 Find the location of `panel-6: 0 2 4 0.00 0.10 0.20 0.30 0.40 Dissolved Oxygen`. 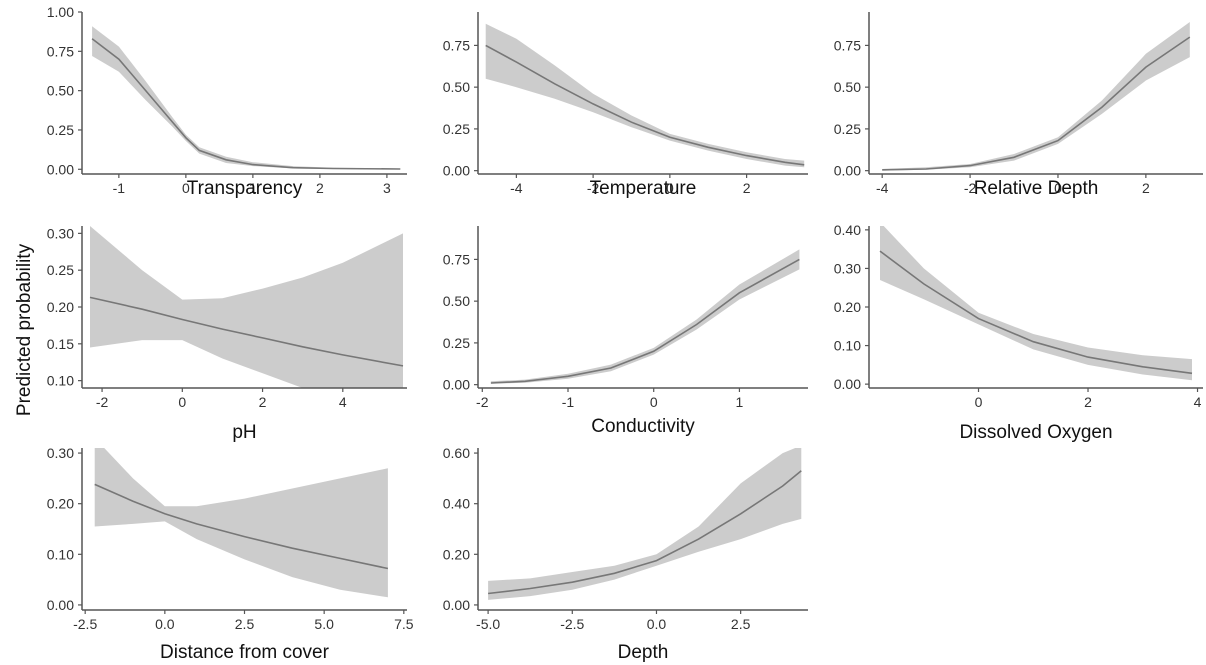

panel-6: 0 2 4 0.00 0.10 0.20 0.30 0.40 Dissolved Oxygen is located at coordinates (1018, 332).